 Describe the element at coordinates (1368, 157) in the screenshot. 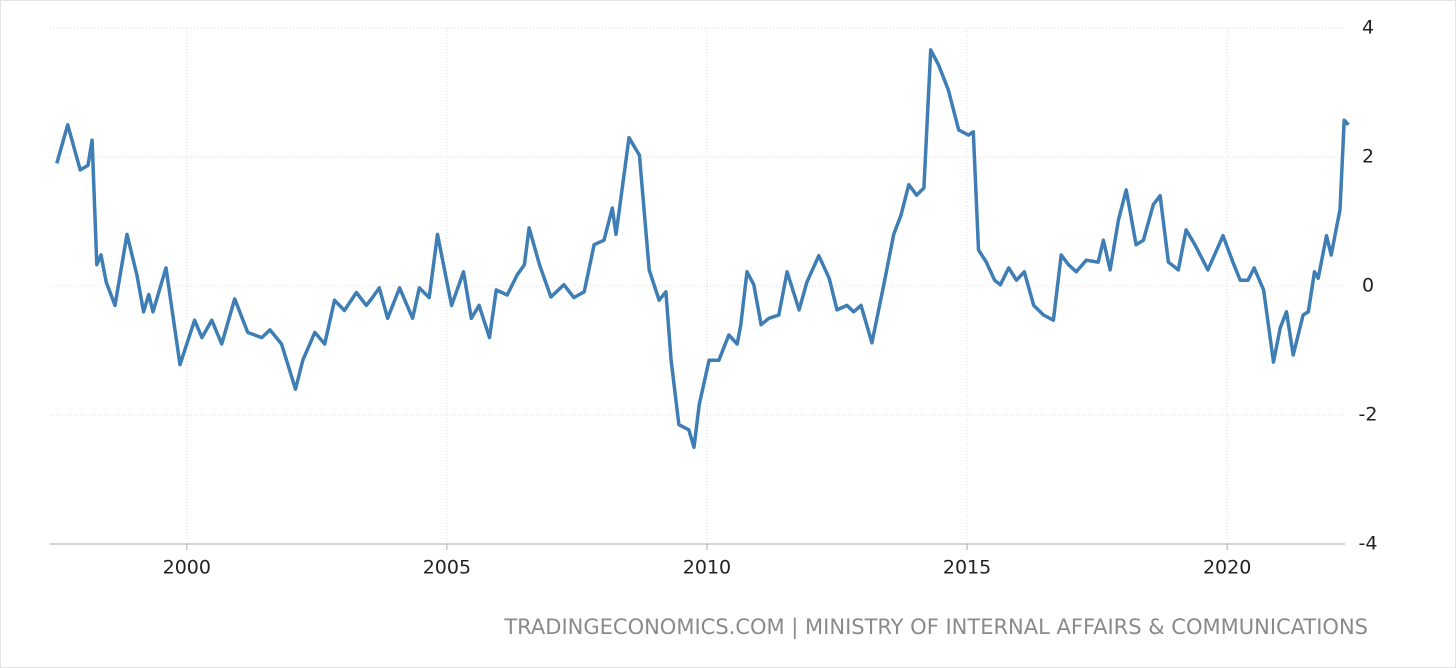

I see `y-tick-label: 2` at that location.